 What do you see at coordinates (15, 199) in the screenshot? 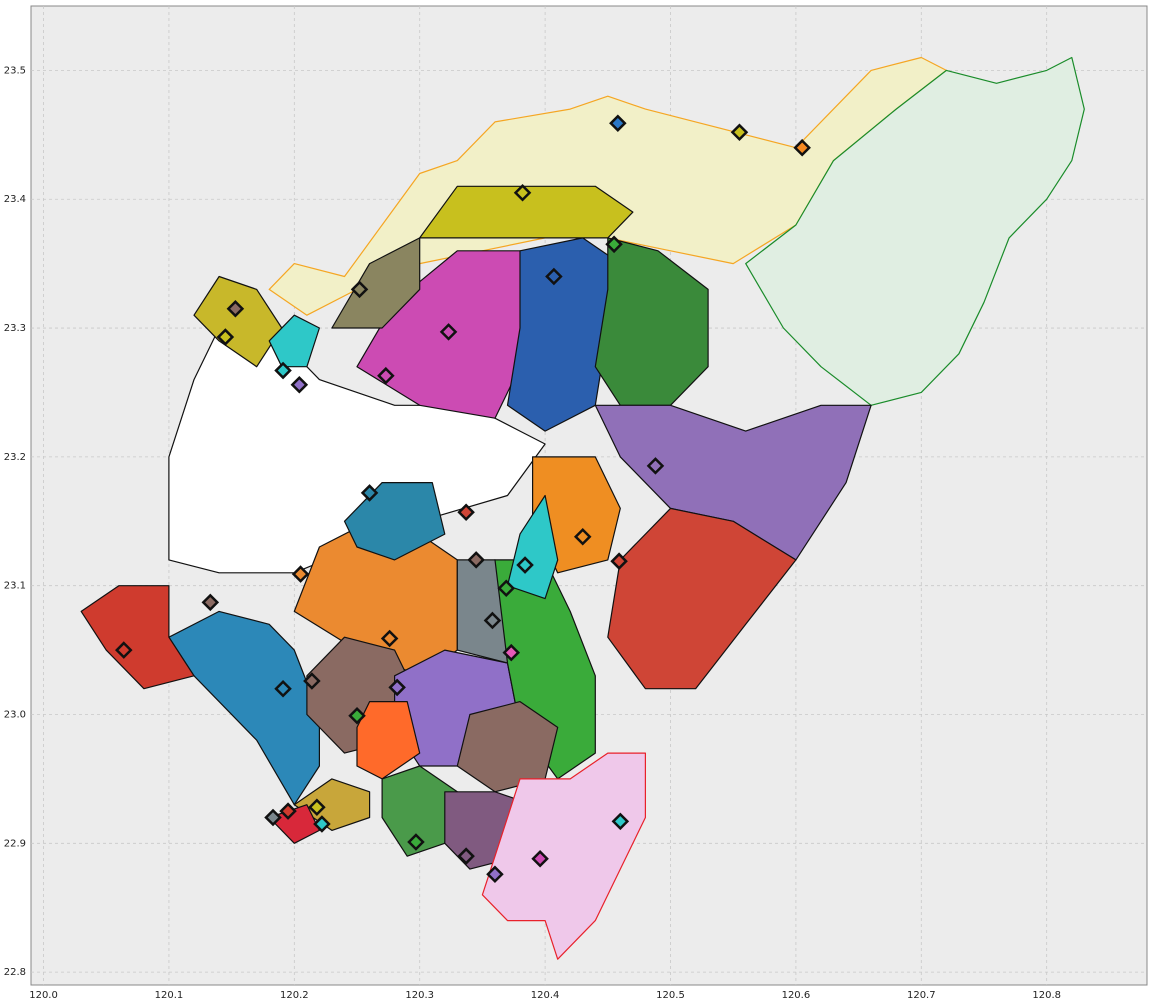
I see `y-tick-label: 23.4` at bounding box center [15, 199].